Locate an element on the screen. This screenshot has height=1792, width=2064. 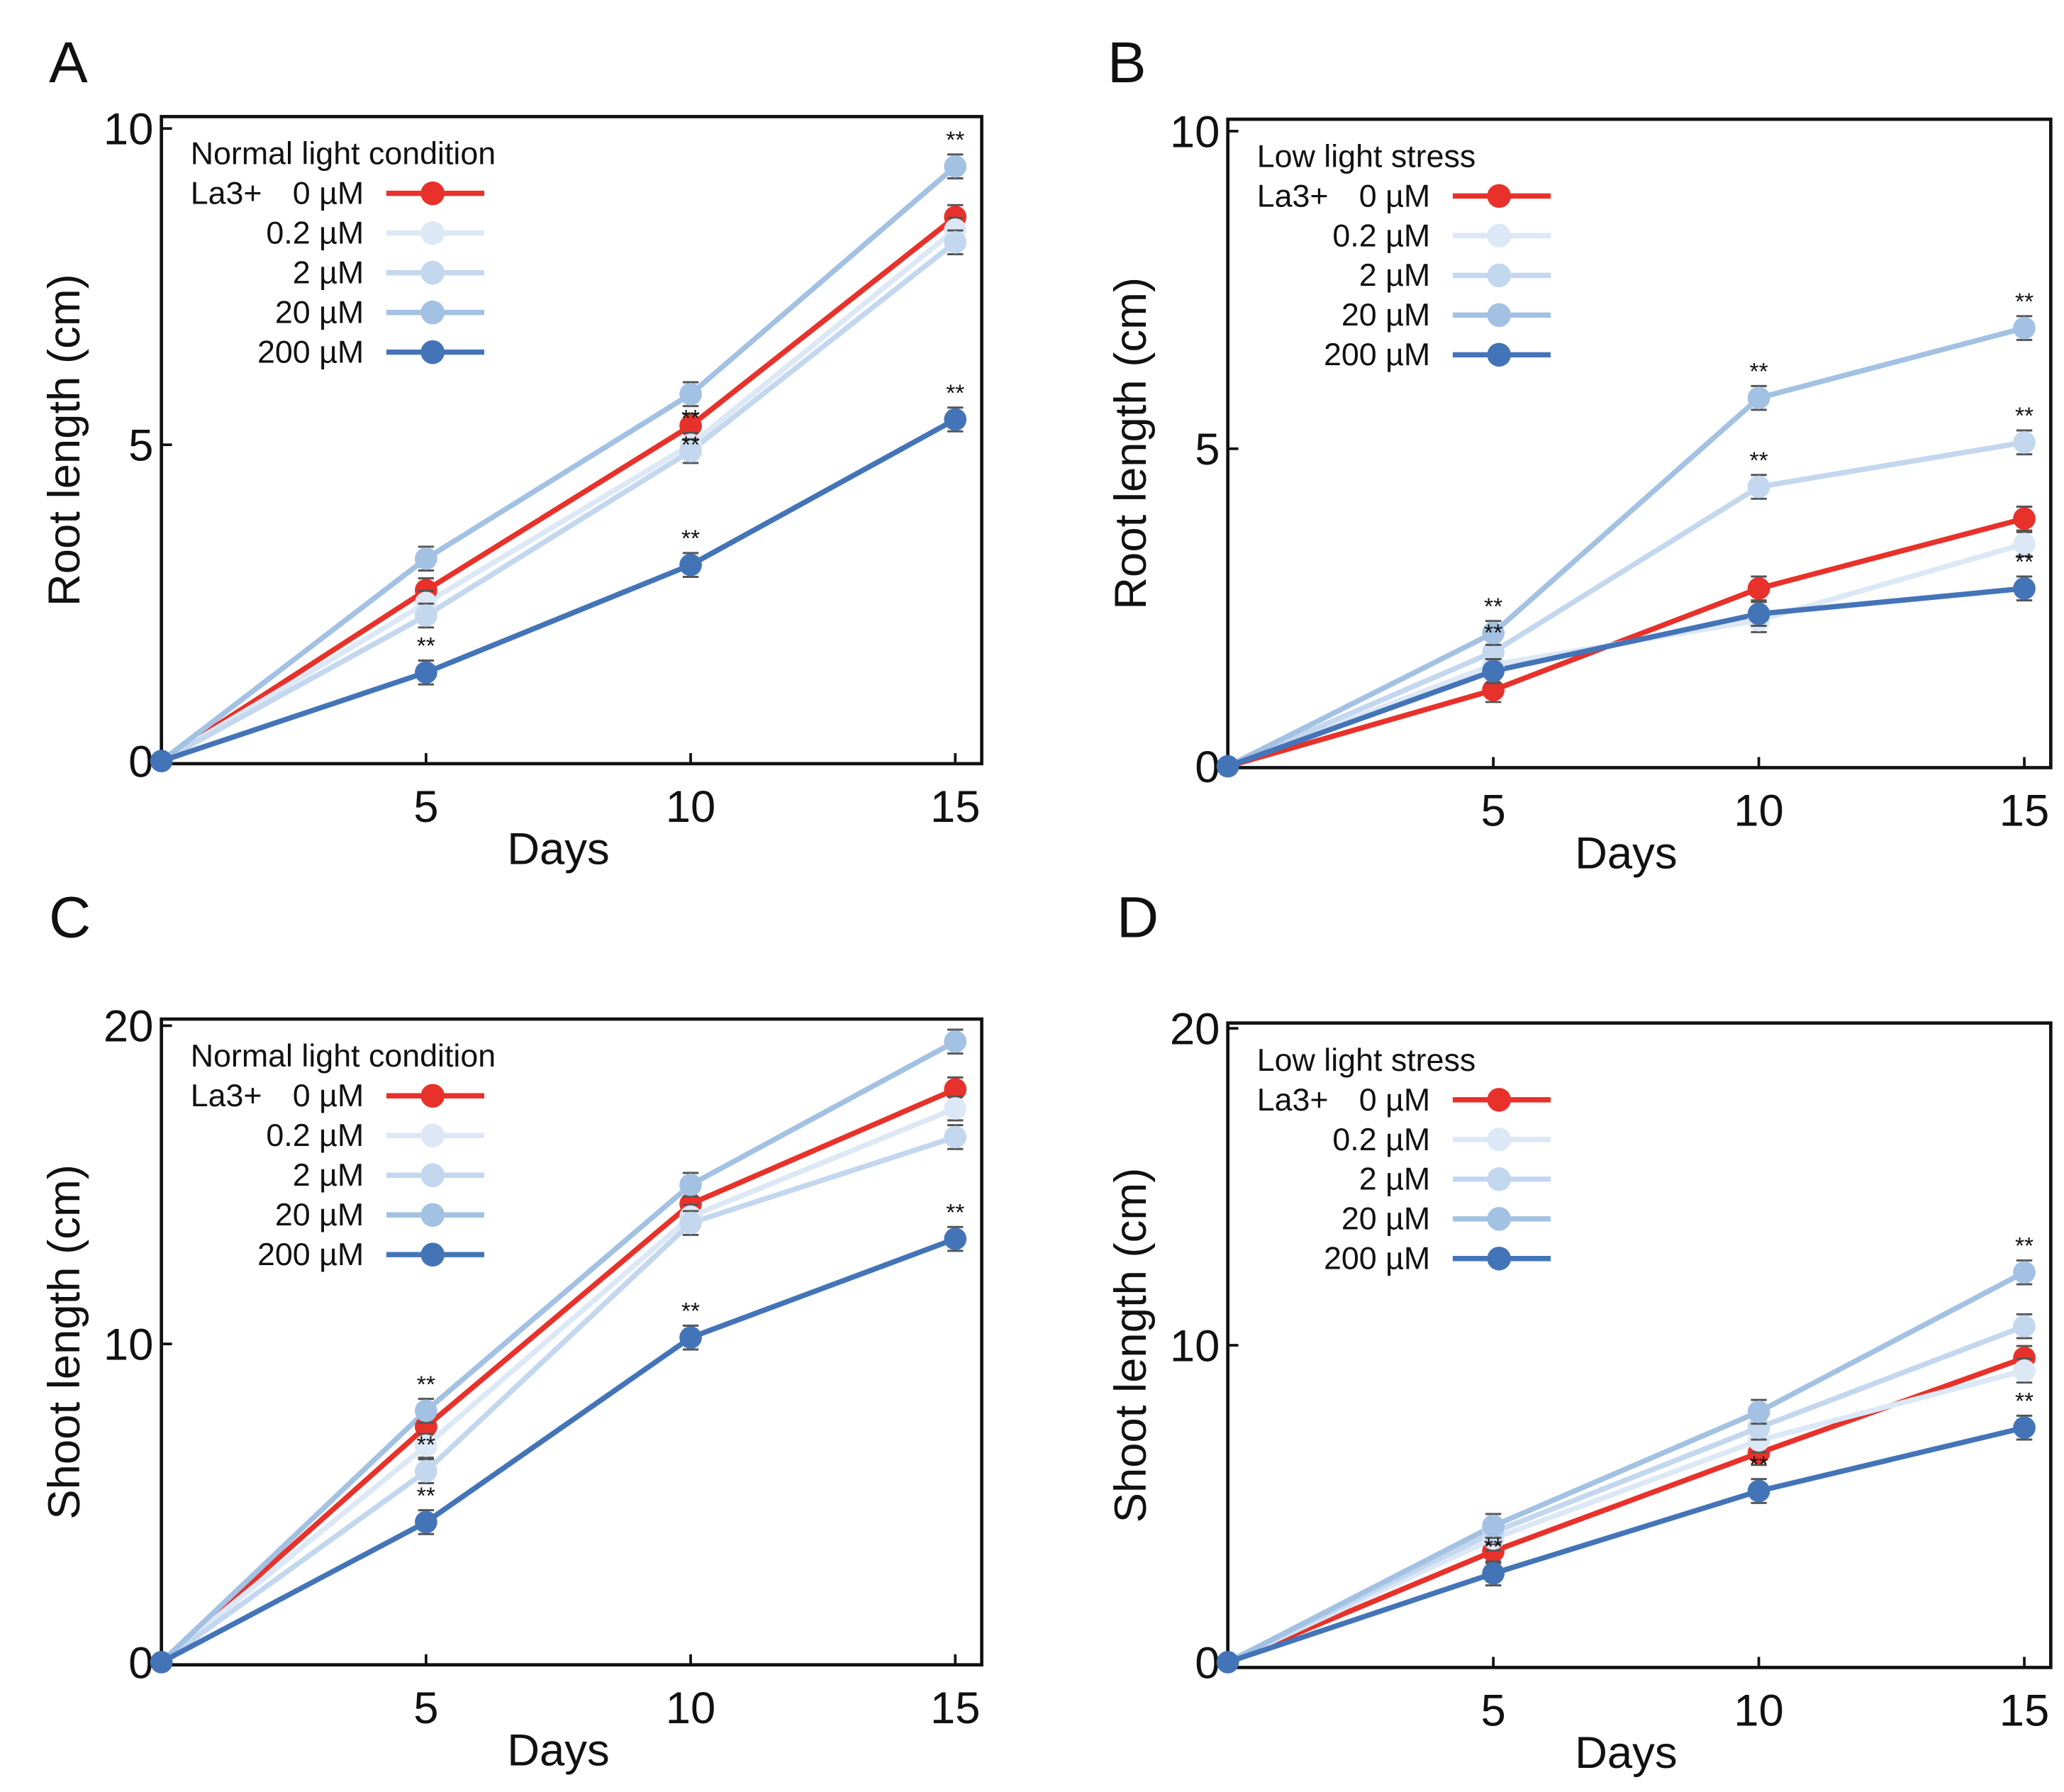
x-tick-label: 5 is located at coordinates (1492, 1710).